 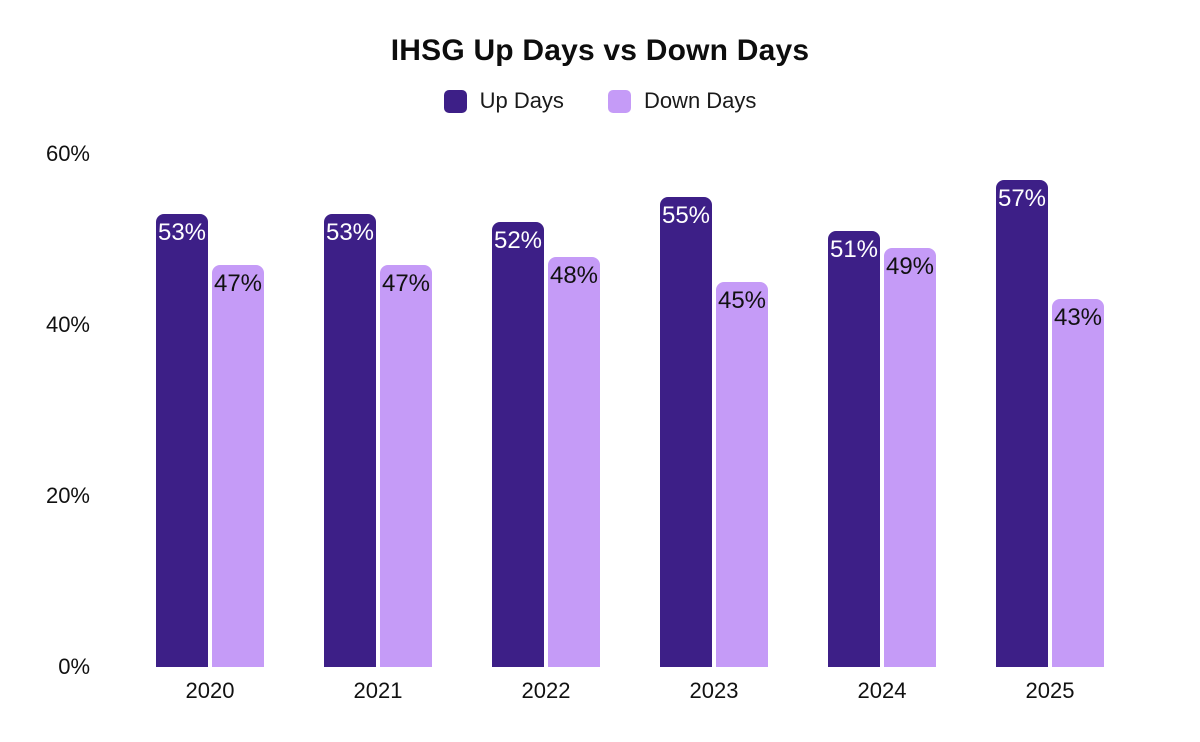 What do you see at coordinates (521, 100) in the screenshot?
I see `legend-label: Up Days` at bounding box center [521, 100].